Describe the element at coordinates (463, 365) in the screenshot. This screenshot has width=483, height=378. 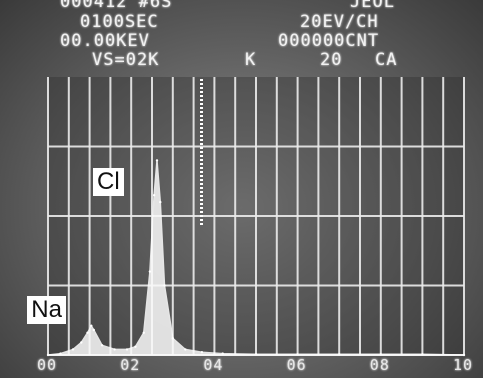
I see `x-tick-label: 10` at that location.